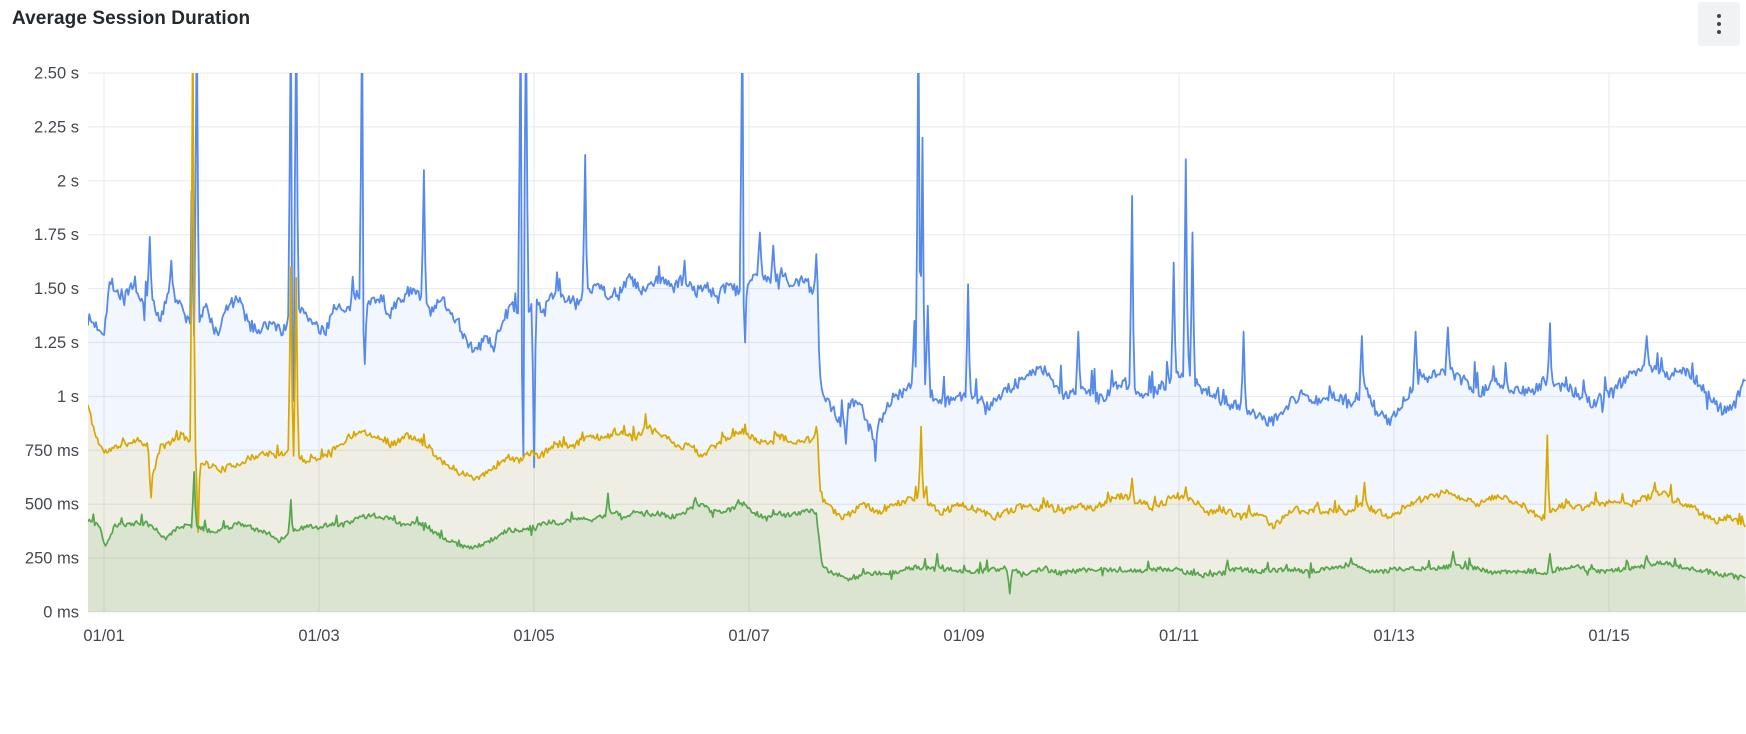 This screenshot has height=734, width=1746. Describe the element at coordinates (56, 289) in the screenshot. I see `y-axis-tick-label: 1.50 s` at that location.